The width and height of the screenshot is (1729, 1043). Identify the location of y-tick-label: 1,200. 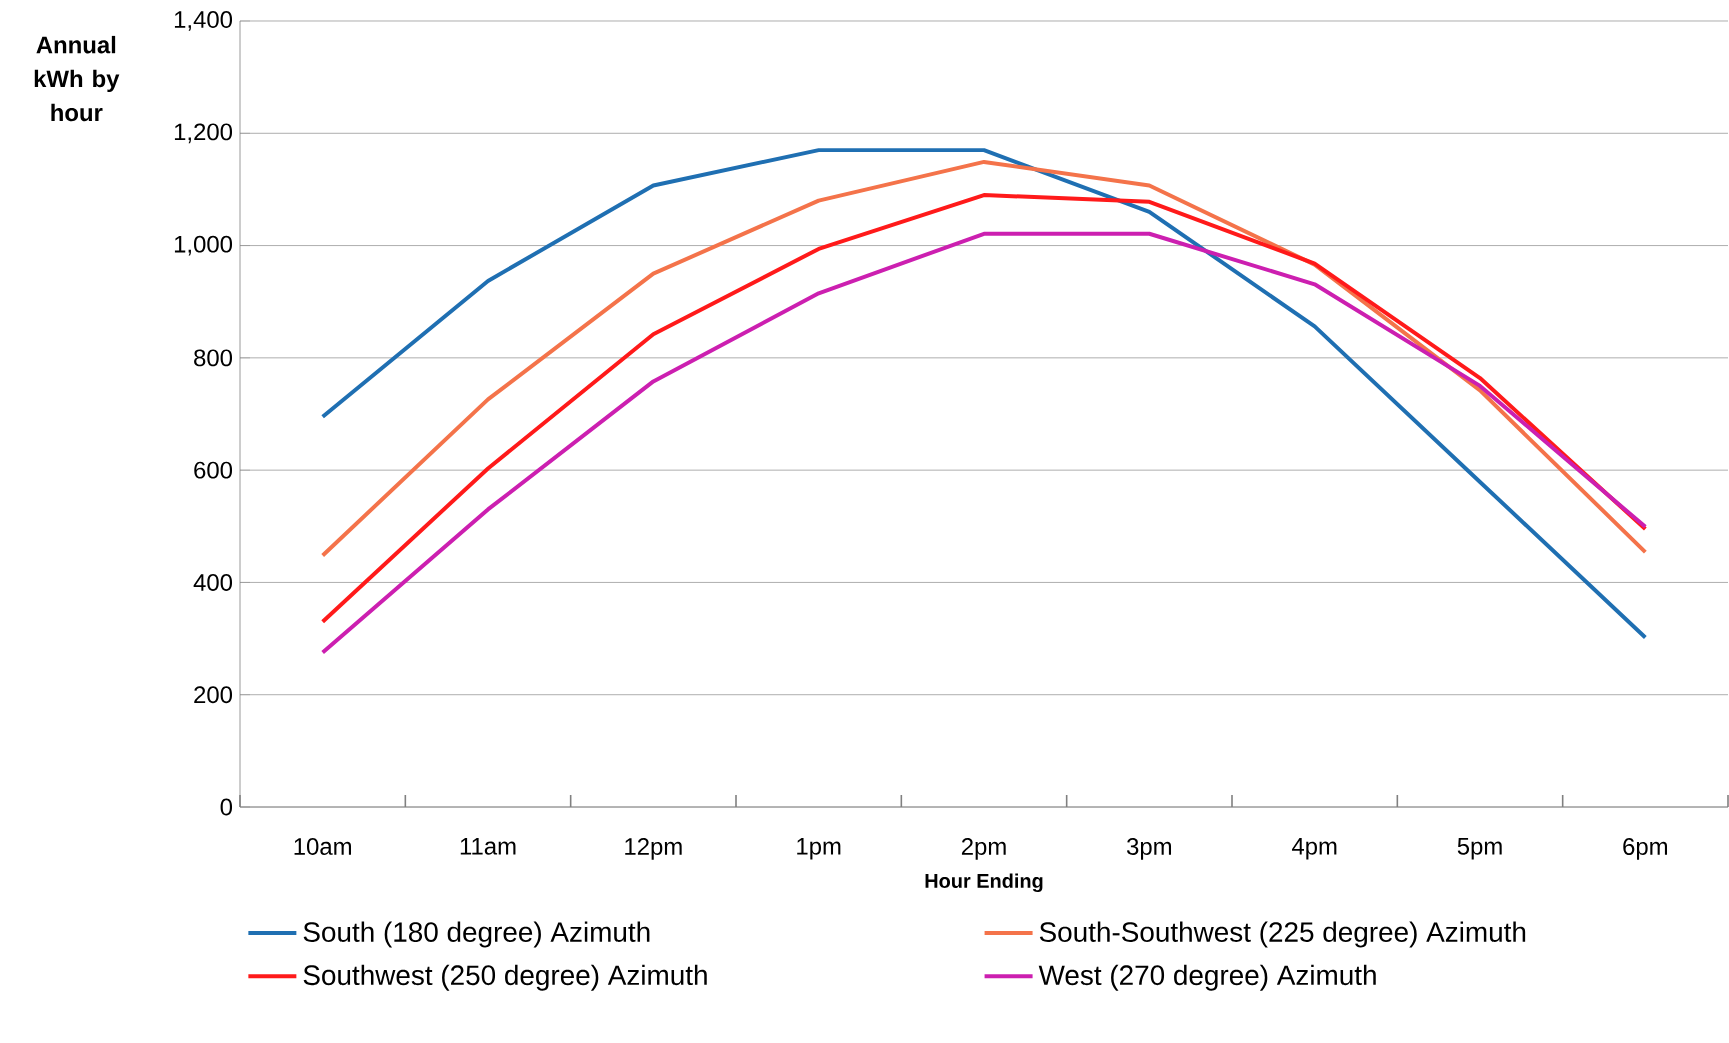
(203, 133).